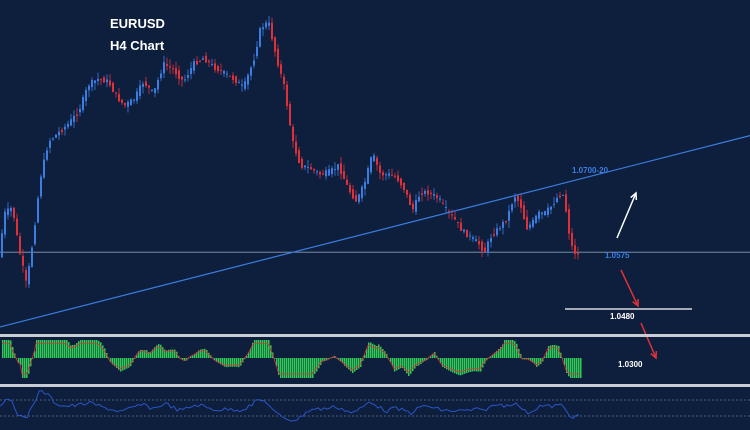  I want to click on macd-signal-line, so click(291, 359).